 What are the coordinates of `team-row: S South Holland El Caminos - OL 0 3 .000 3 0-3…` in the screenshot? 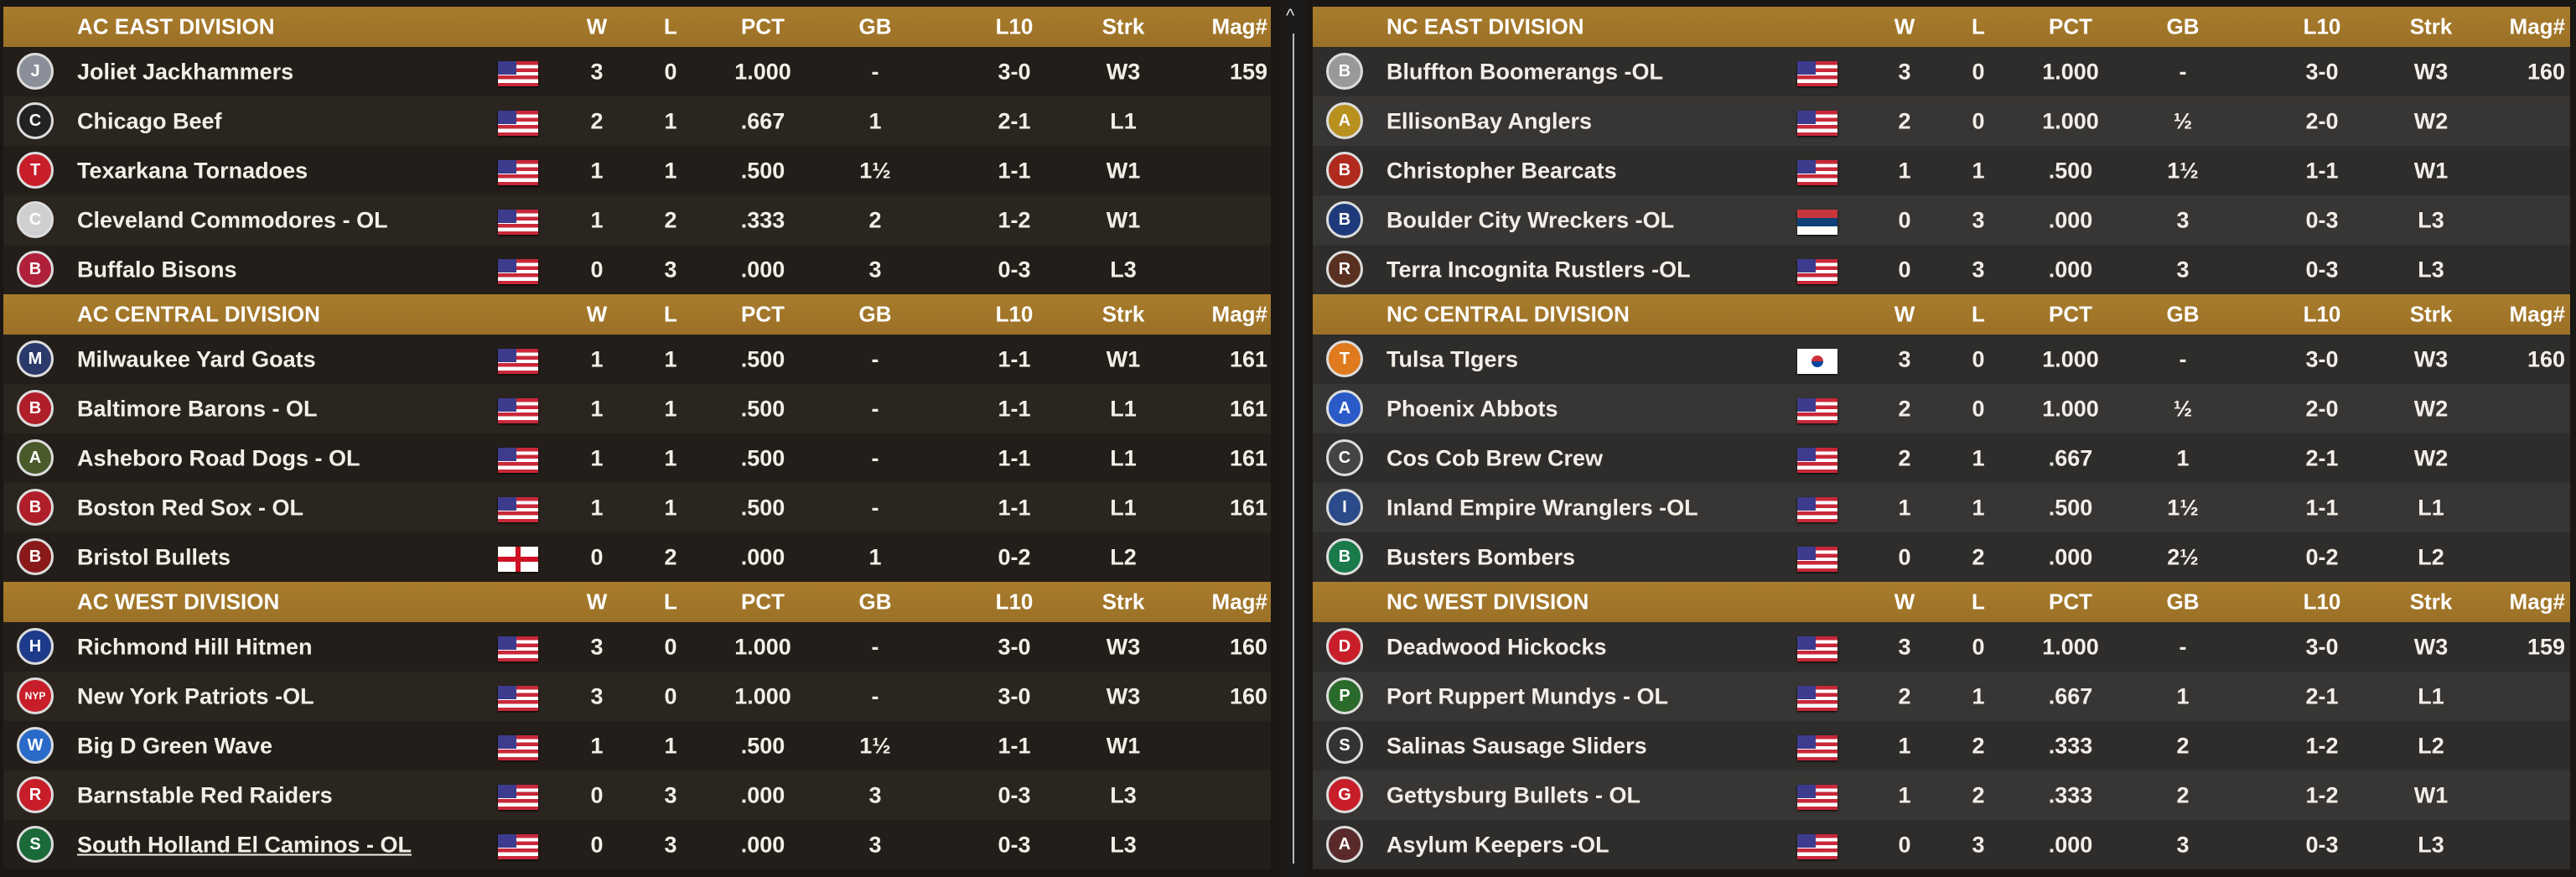 It's located at (637, 844).